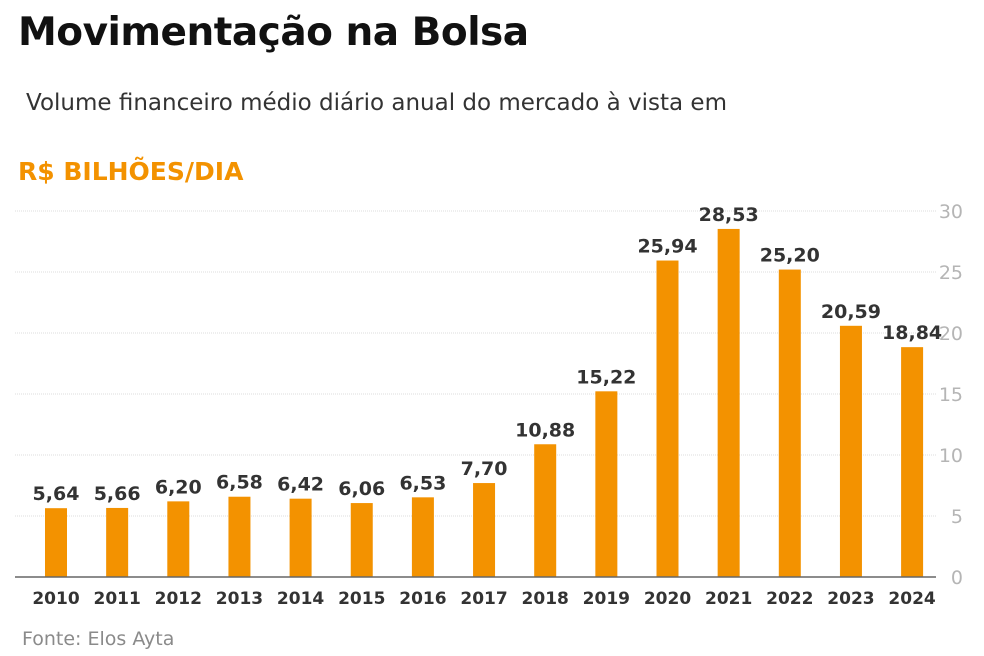 The width and height of the screenshot is (984, 656). Describe the element at coordinates (850, 599) in the screenshot. I see `x-tick-label: 2023` at that location.